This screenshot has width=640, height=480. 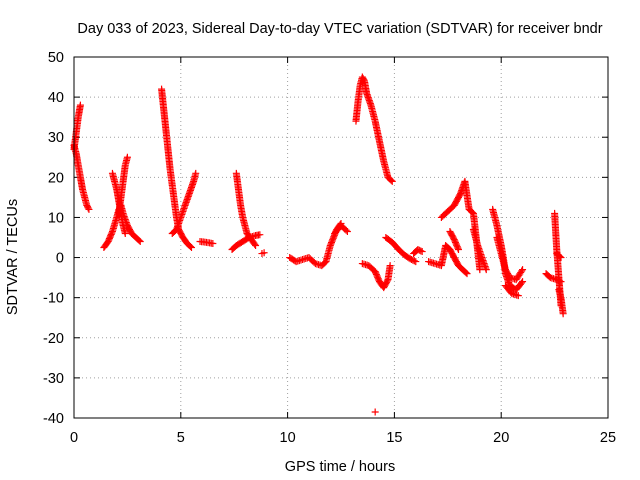 What do you see at coordinates (608, 438) in the screenshot?
I see `x-tick-label: 25` at bounding box center [608, 438].